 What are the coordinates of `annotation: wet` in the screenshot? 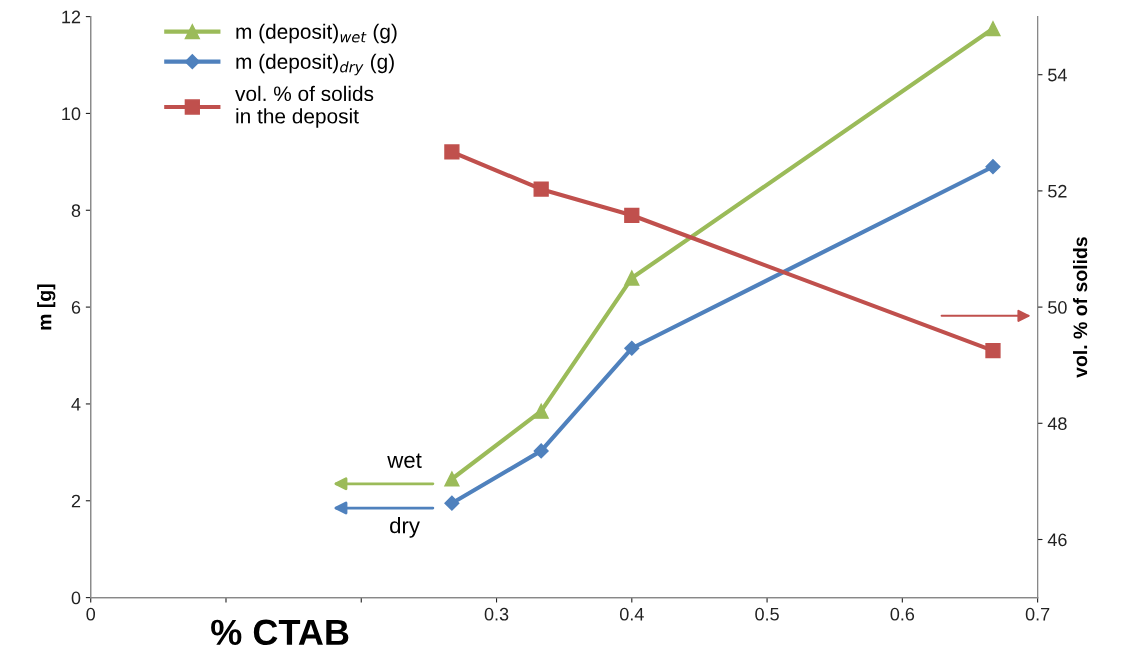 It's located at (404, 460).